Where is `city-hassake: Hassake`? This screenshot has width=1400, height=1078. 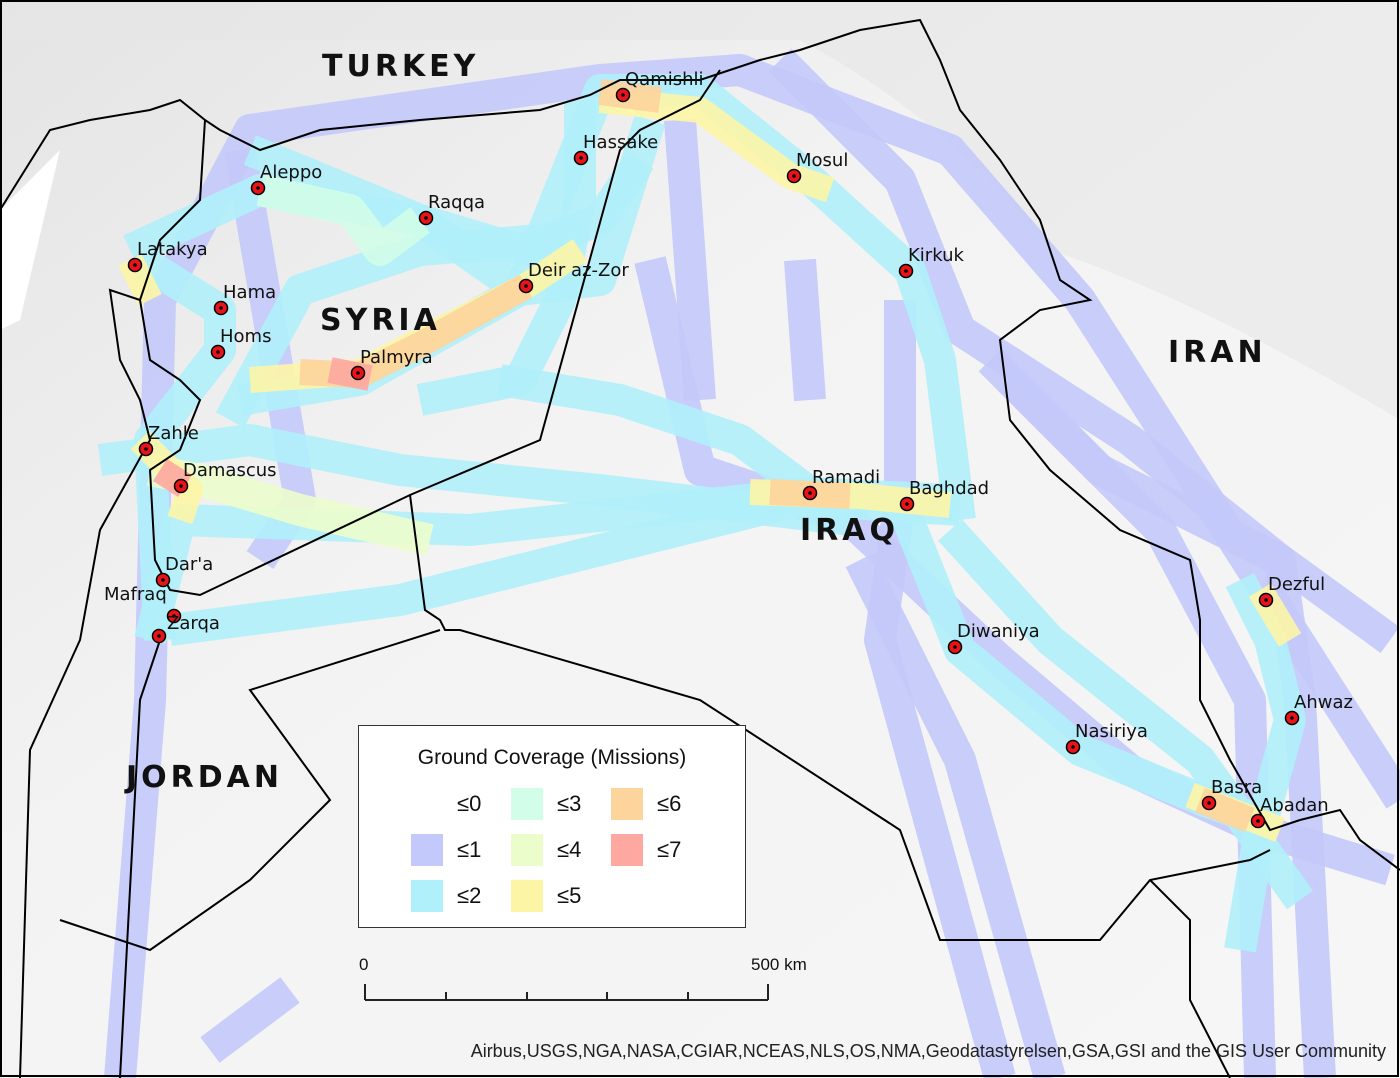 city-hassake: Hassake is located at coordinates (616, 149).